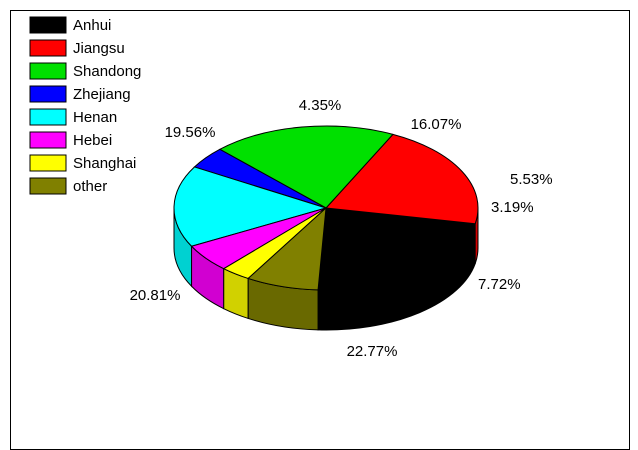 The height and width of the screenshot is (450, 638). I want to click on pie-label-jiangsu: 20.81%, so click(155, 295).